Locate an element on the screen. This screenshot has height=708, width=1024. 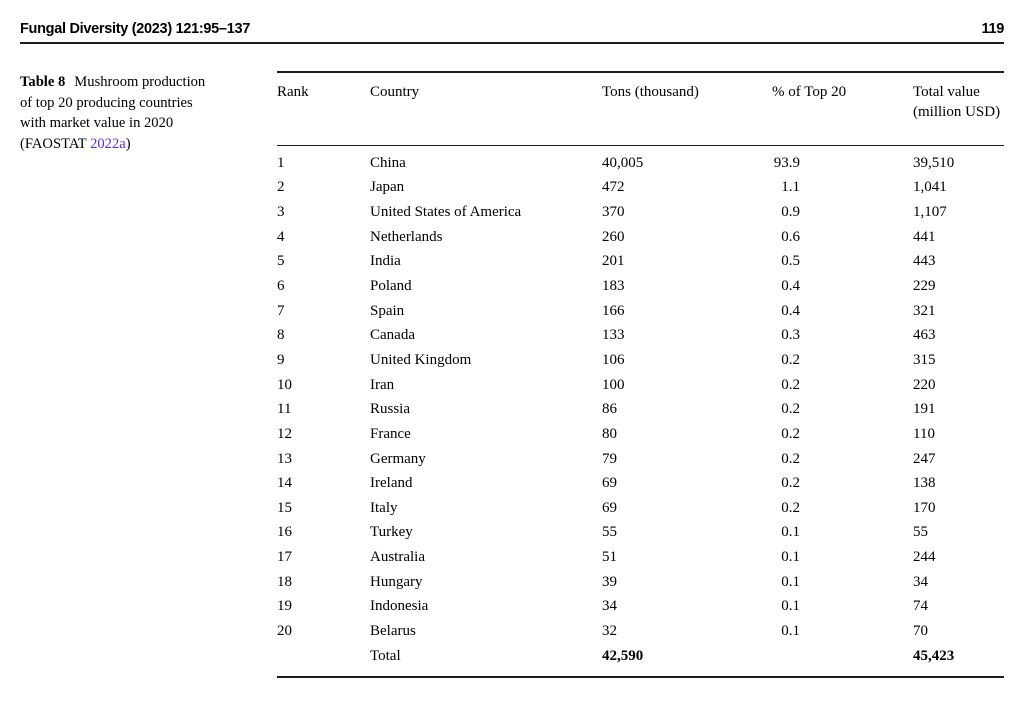
caption-source-prefix: (FAOSTAT is located at coordinates (55, 143).